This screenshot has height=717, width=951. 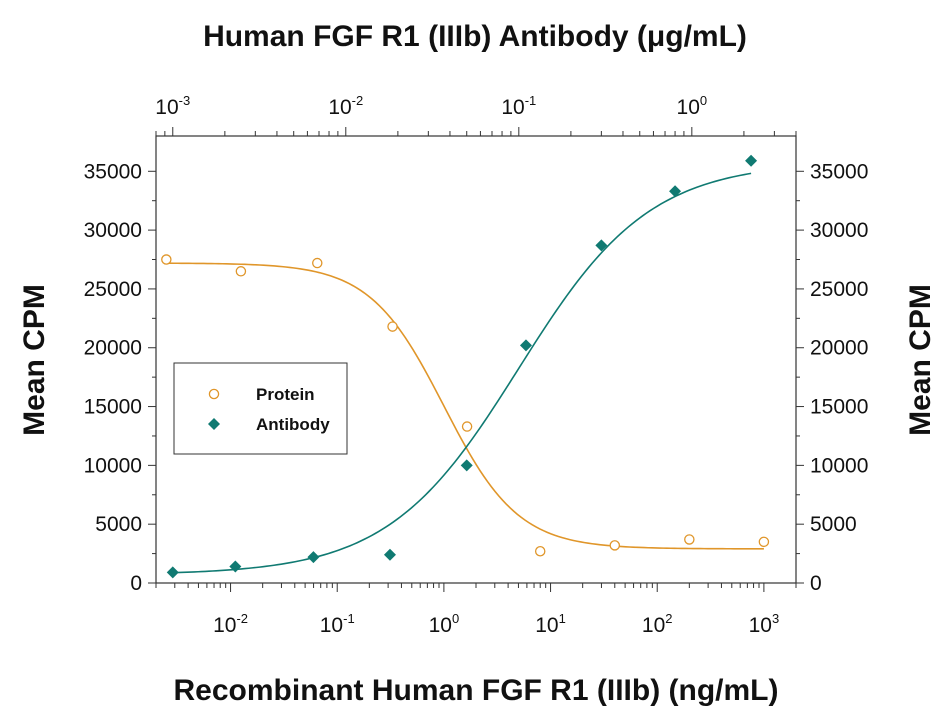 What do you see at coordinates (337, 624) in the screenshot?
I see `bottom-tick-label: 10⁻¹` at bounding box center [337, 624].